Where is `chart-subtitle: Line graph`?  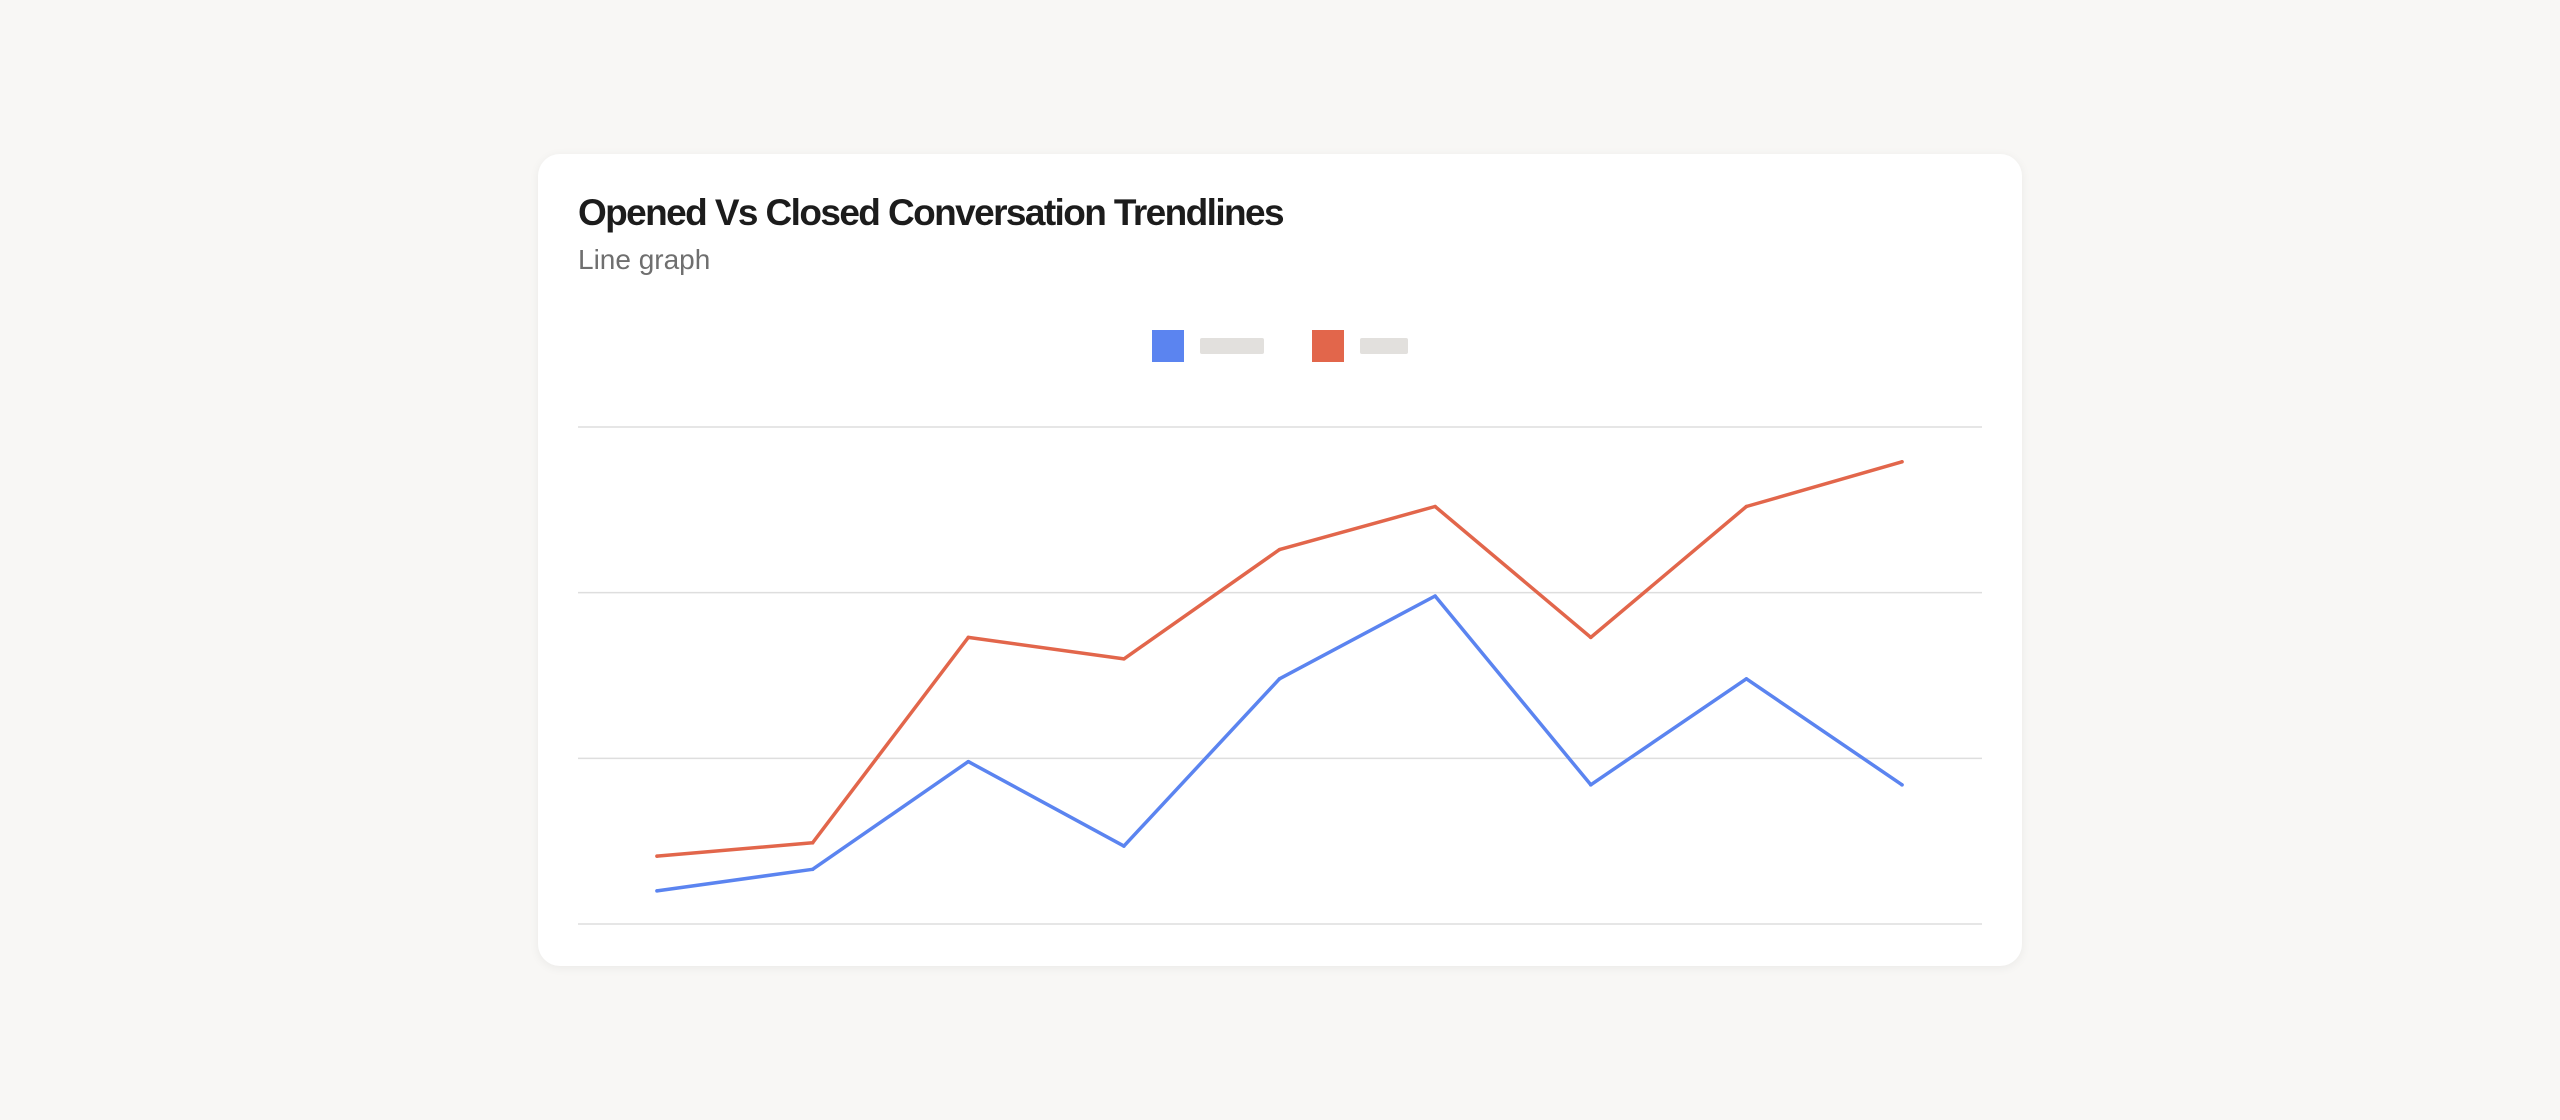 chart-subtitle: Line graph is located at coordinates (644, 259).